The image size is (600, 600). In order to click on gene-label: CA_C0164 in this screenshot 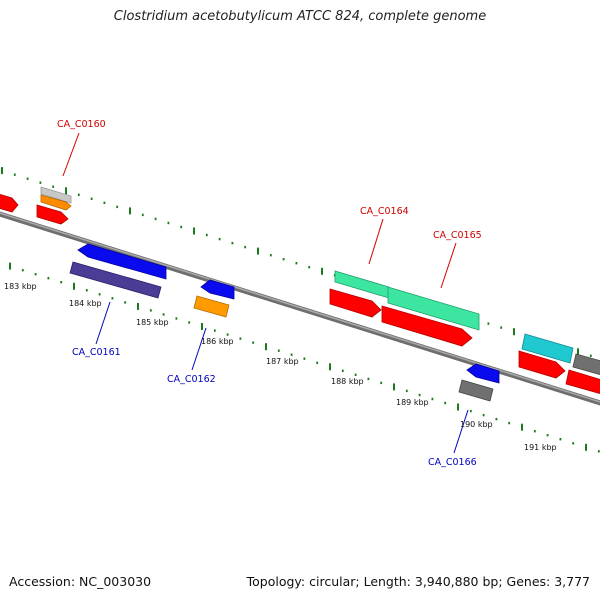, I will do `click(384, 211)`.